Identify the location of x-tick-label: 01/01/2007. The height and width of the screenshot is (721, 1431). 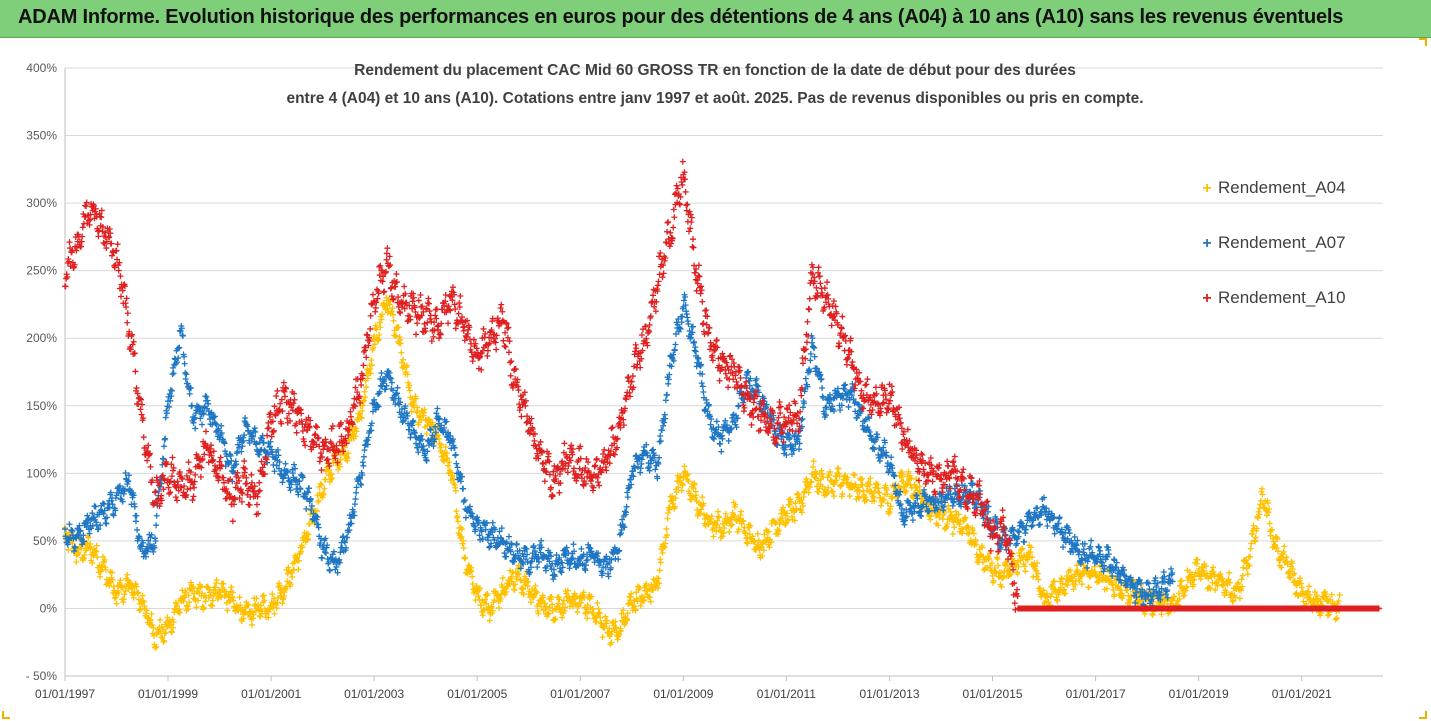
(580, 694).